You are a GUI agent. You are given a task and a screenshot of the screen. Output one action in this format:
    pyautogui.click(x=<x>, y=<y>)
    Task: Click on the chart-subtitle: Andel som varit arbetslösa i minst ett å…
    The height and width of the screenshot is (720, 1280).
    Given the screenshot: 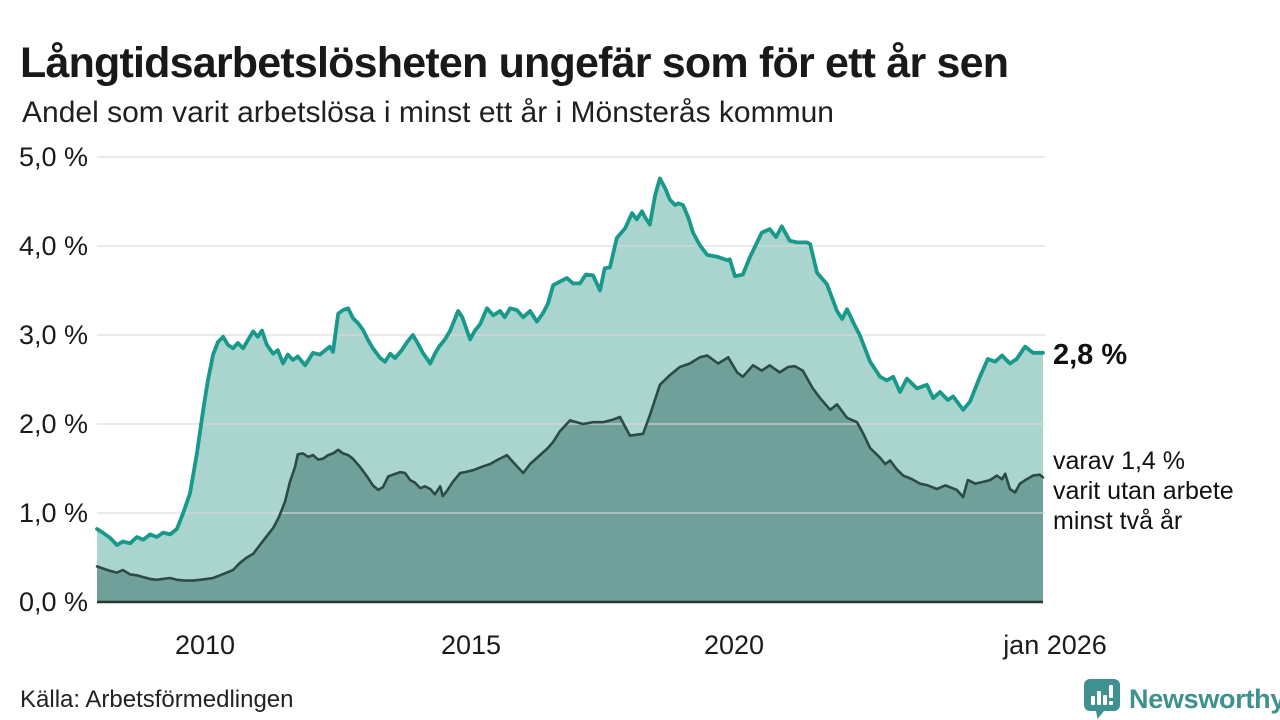 What is the action you would take?
    pyautogui.click(x=428, y=112)
    